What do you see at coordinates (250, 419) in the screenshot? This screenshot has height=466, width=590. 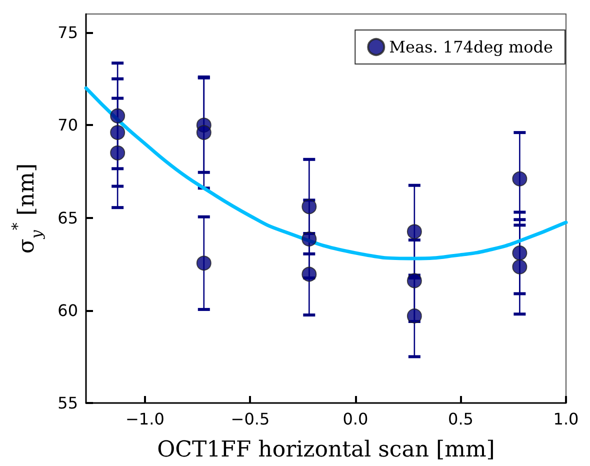 I see `x-tick-label: −0.5` at bounding box center [250, 419].